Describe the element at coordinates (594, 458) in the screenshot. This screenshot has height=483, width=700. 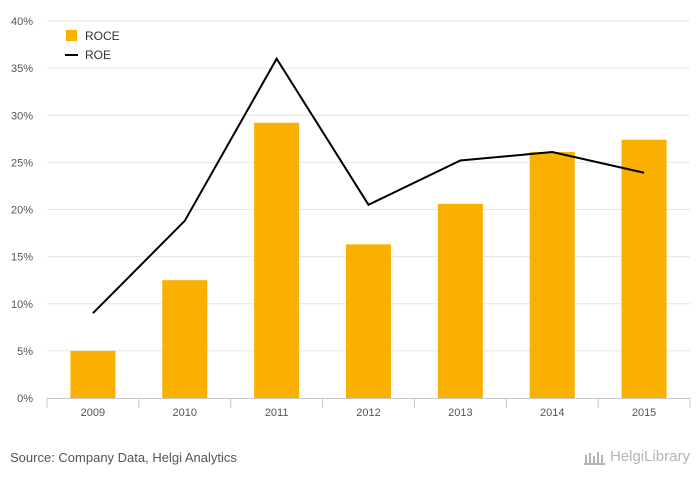
I see `library-icon` at that location.